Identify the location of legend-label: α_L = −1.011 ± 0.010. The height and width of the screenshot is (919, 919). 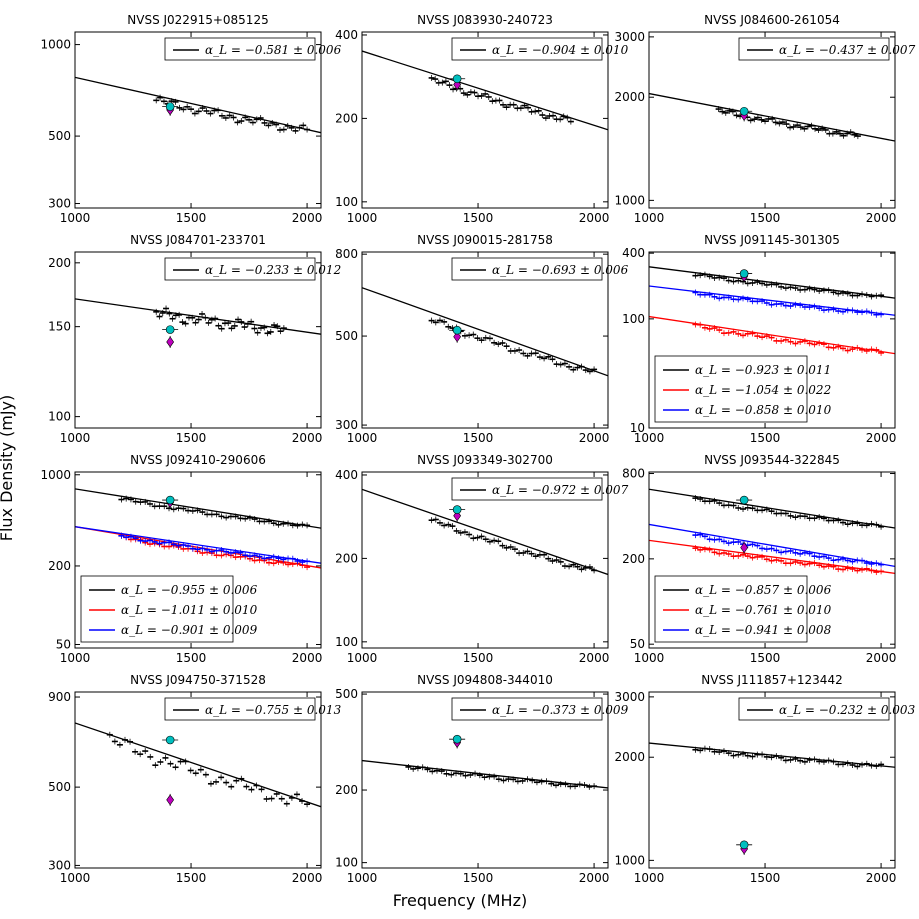
(189, 610).